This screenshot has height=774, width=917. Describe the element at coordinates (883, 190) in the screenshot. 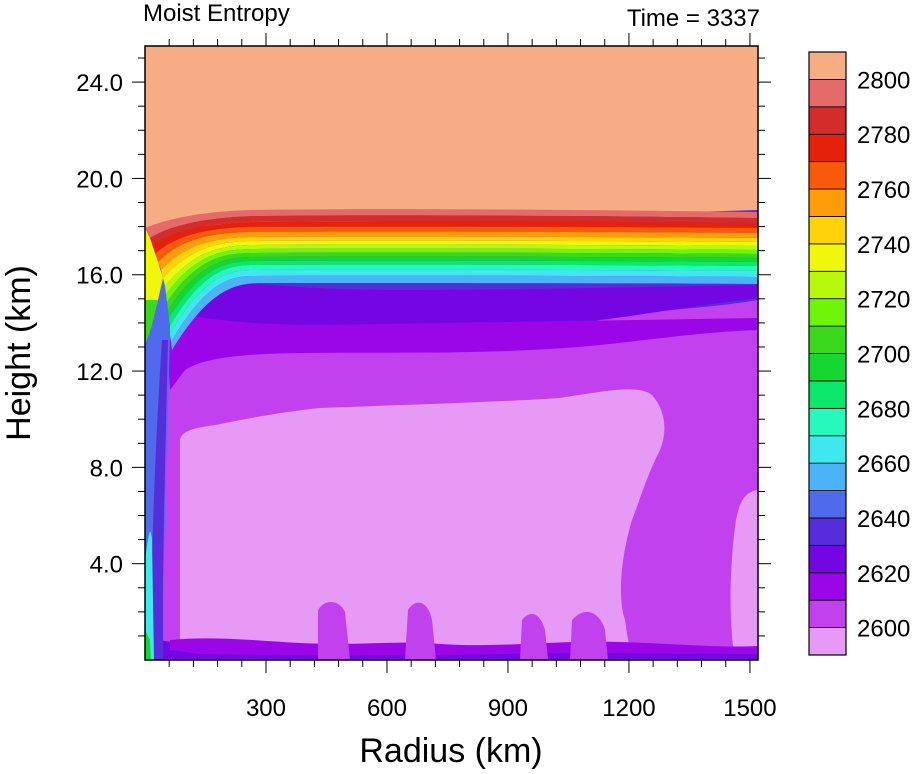

I see `colorbar-label: 2760` at that location.